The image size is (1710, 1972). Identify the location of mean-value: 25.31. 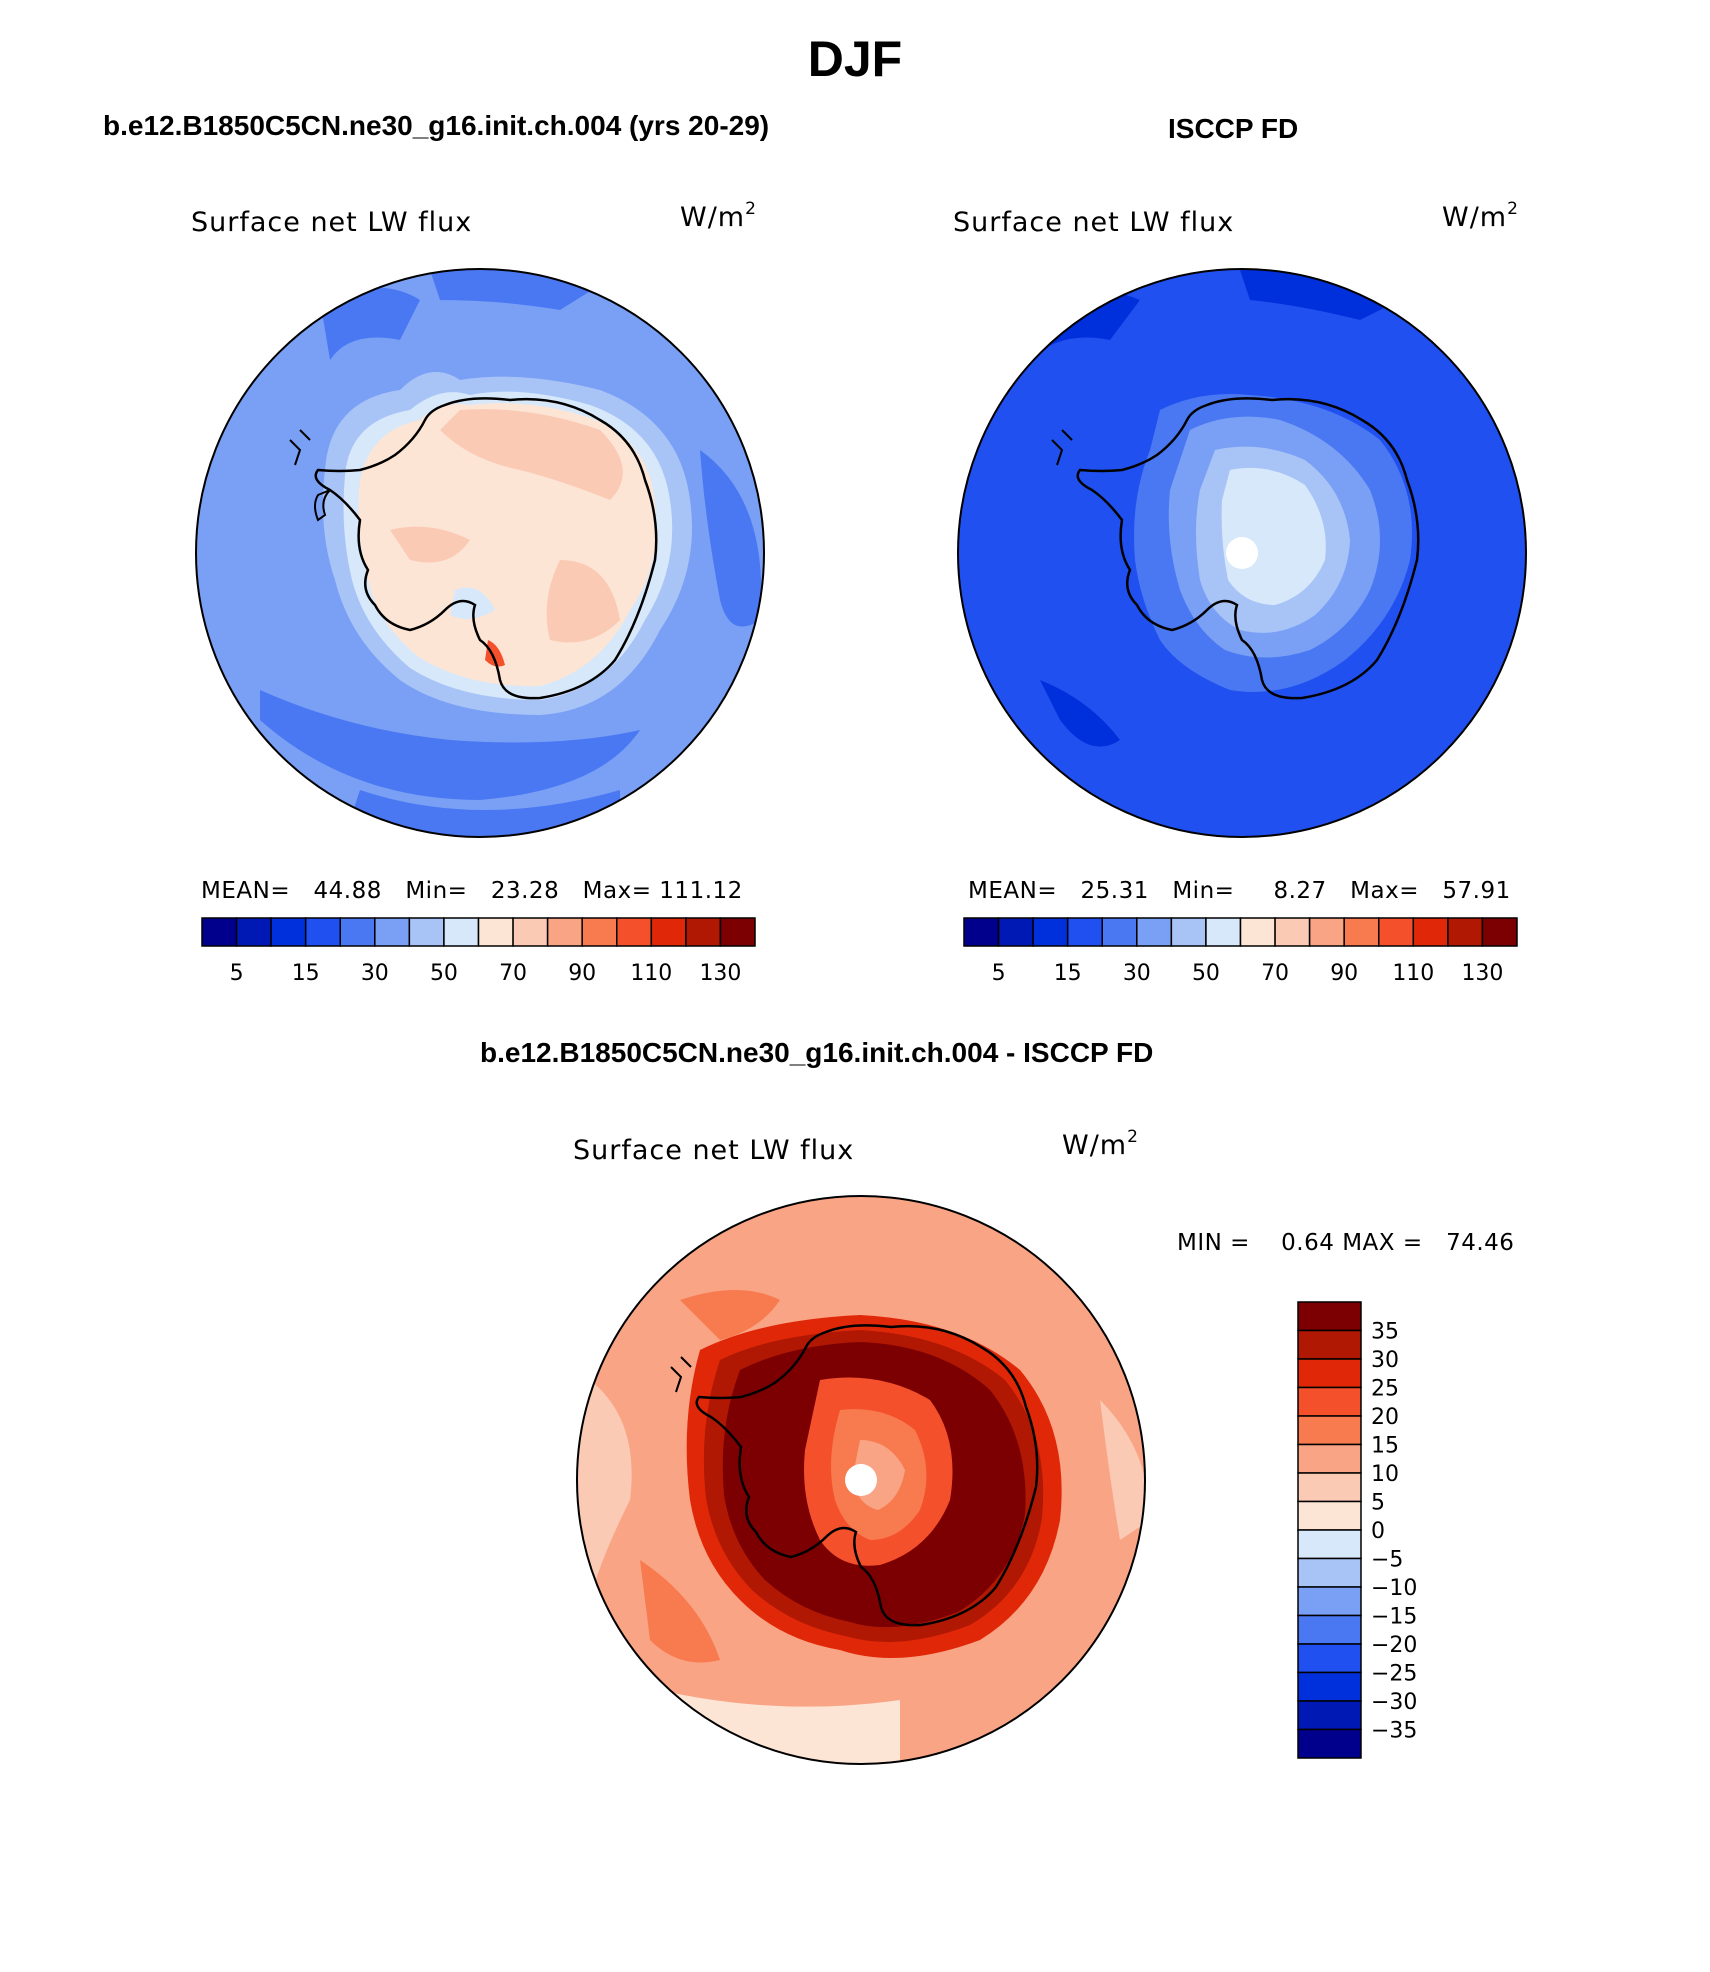
(1114, 891).